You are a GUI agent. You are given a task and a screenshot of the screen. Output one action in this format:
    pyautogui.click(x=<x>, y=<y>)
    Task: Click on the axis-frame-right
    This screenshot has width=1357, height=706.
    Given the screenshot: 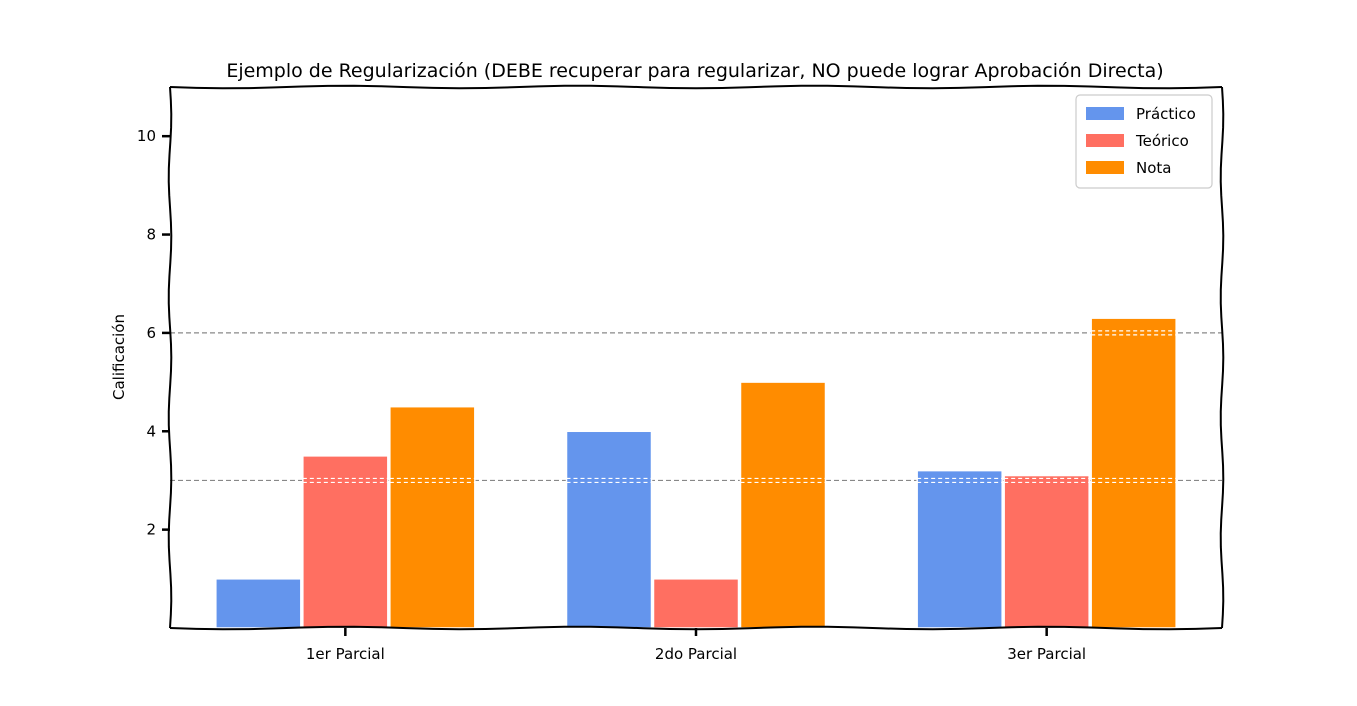 What is the action you would take?
    pyautogui.click(x=1222, y=357)
    